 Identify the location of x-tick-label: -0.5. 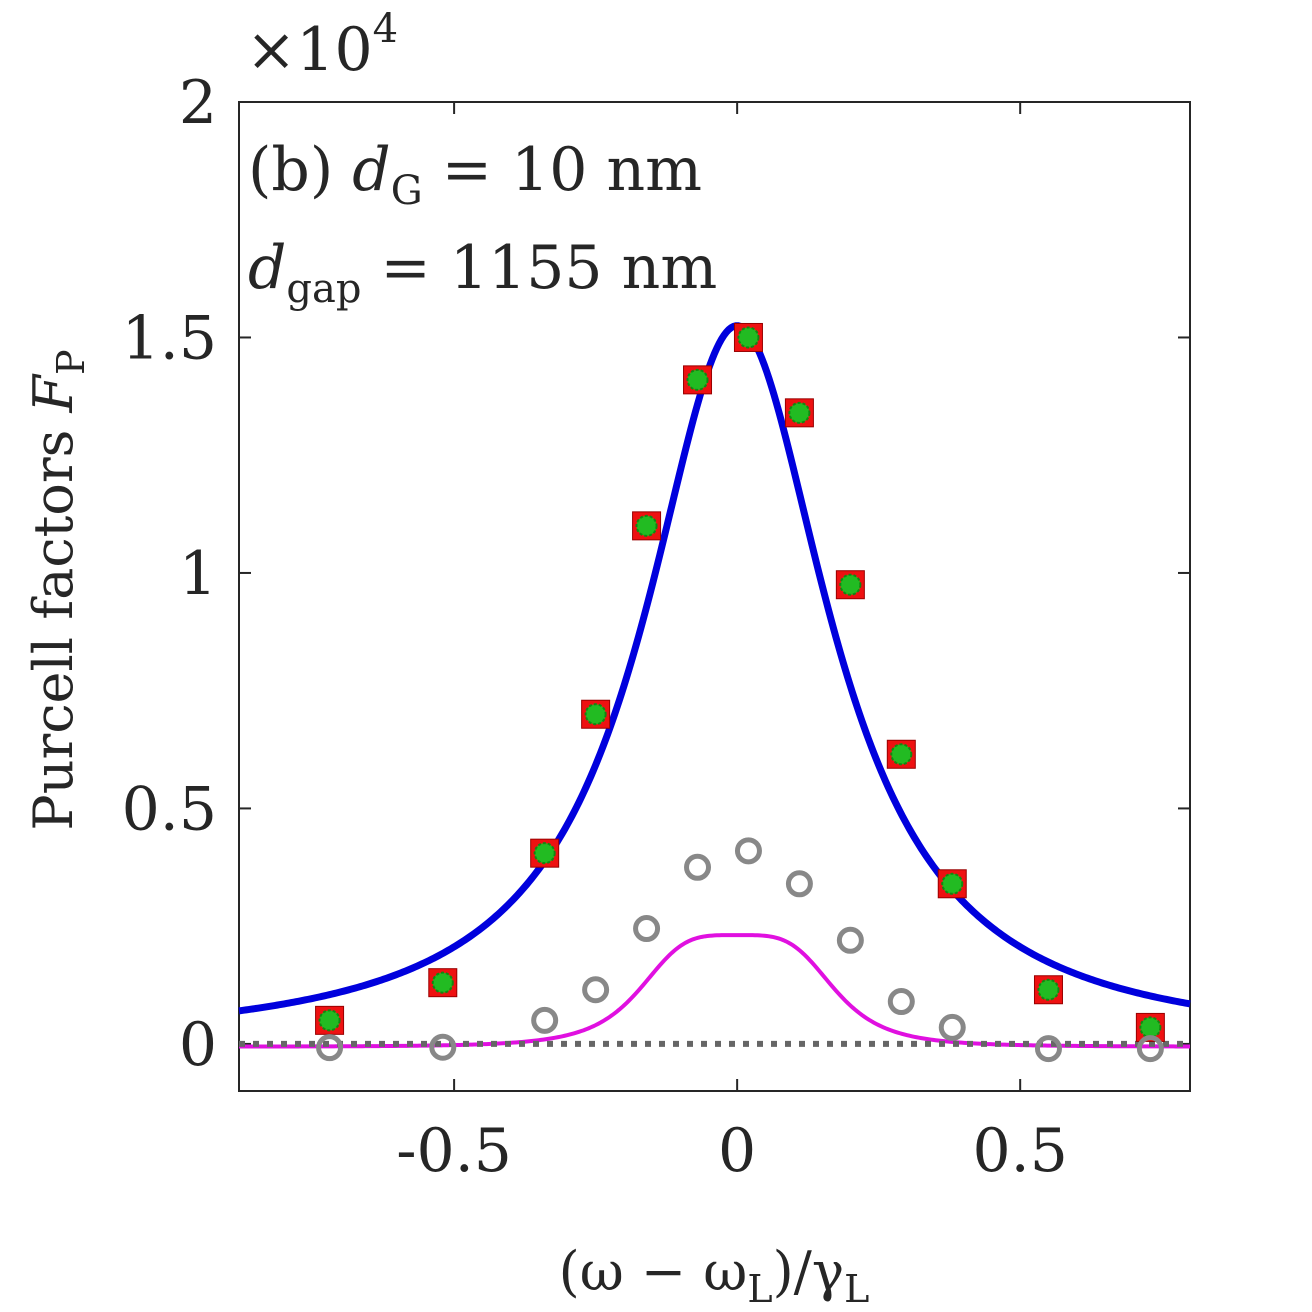
(454, 1151).